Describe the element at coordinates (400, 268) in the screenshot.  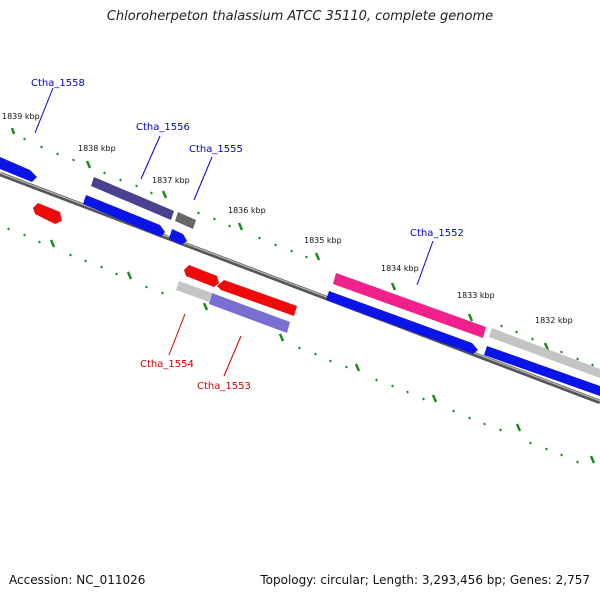
I see `kbp-label-1834: 1834 kbp` at that location.